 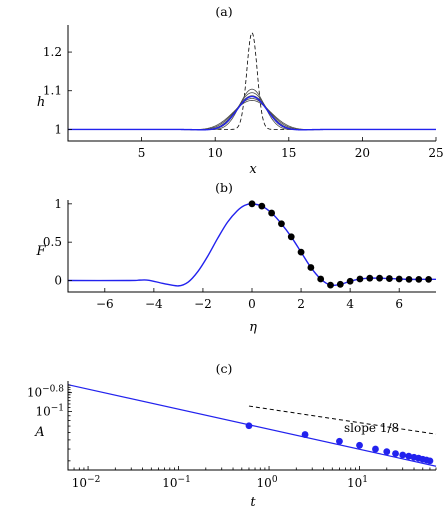 What do you see at coordinates (39, 432) in the screenshot?
I see `panel-c-ylabel: A` at bounding box center [39, 432].